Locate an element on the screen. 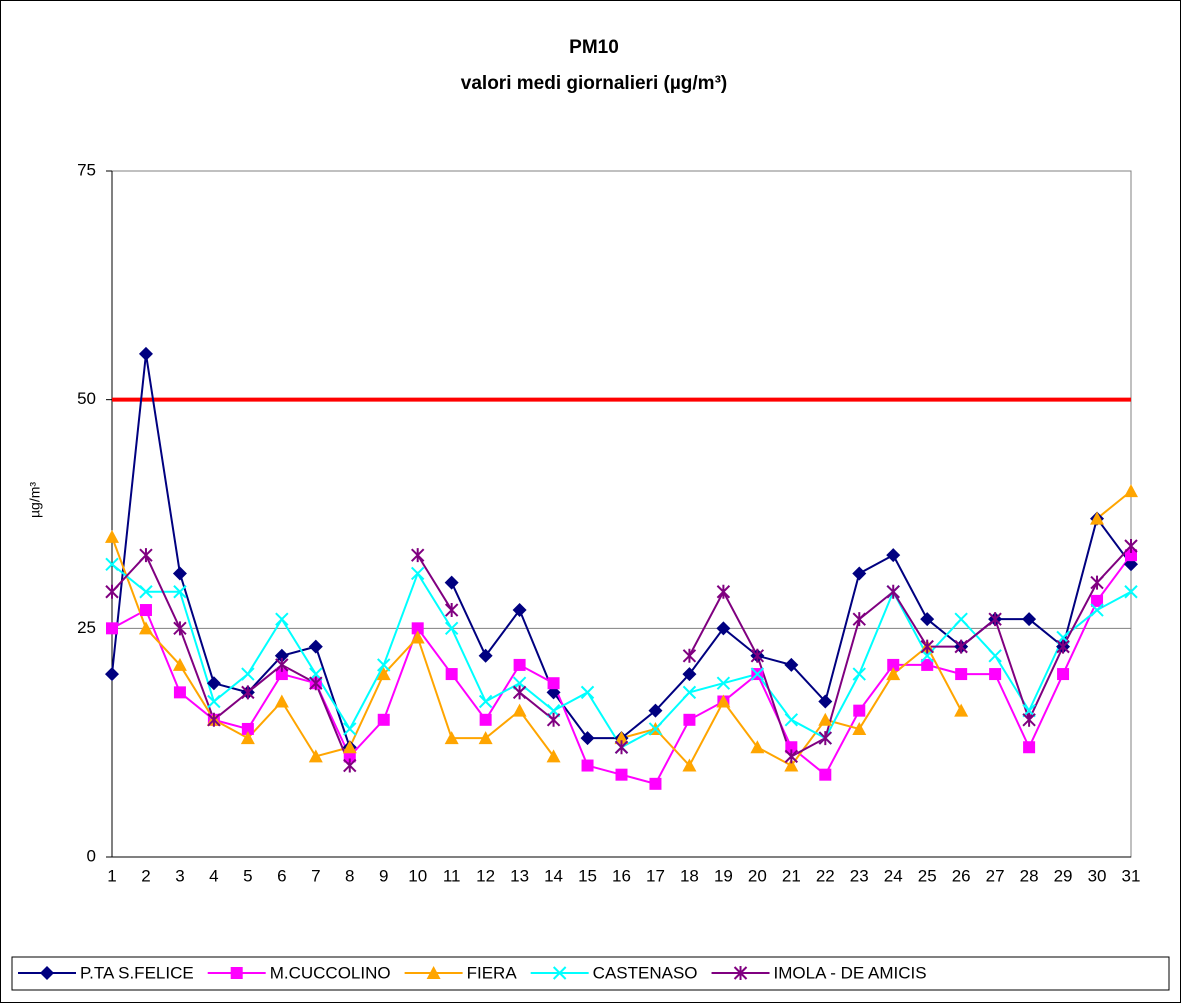 This screenshot has height=1003, width=1181. y-tick-label: 75 is located at coordinates (86, 169).